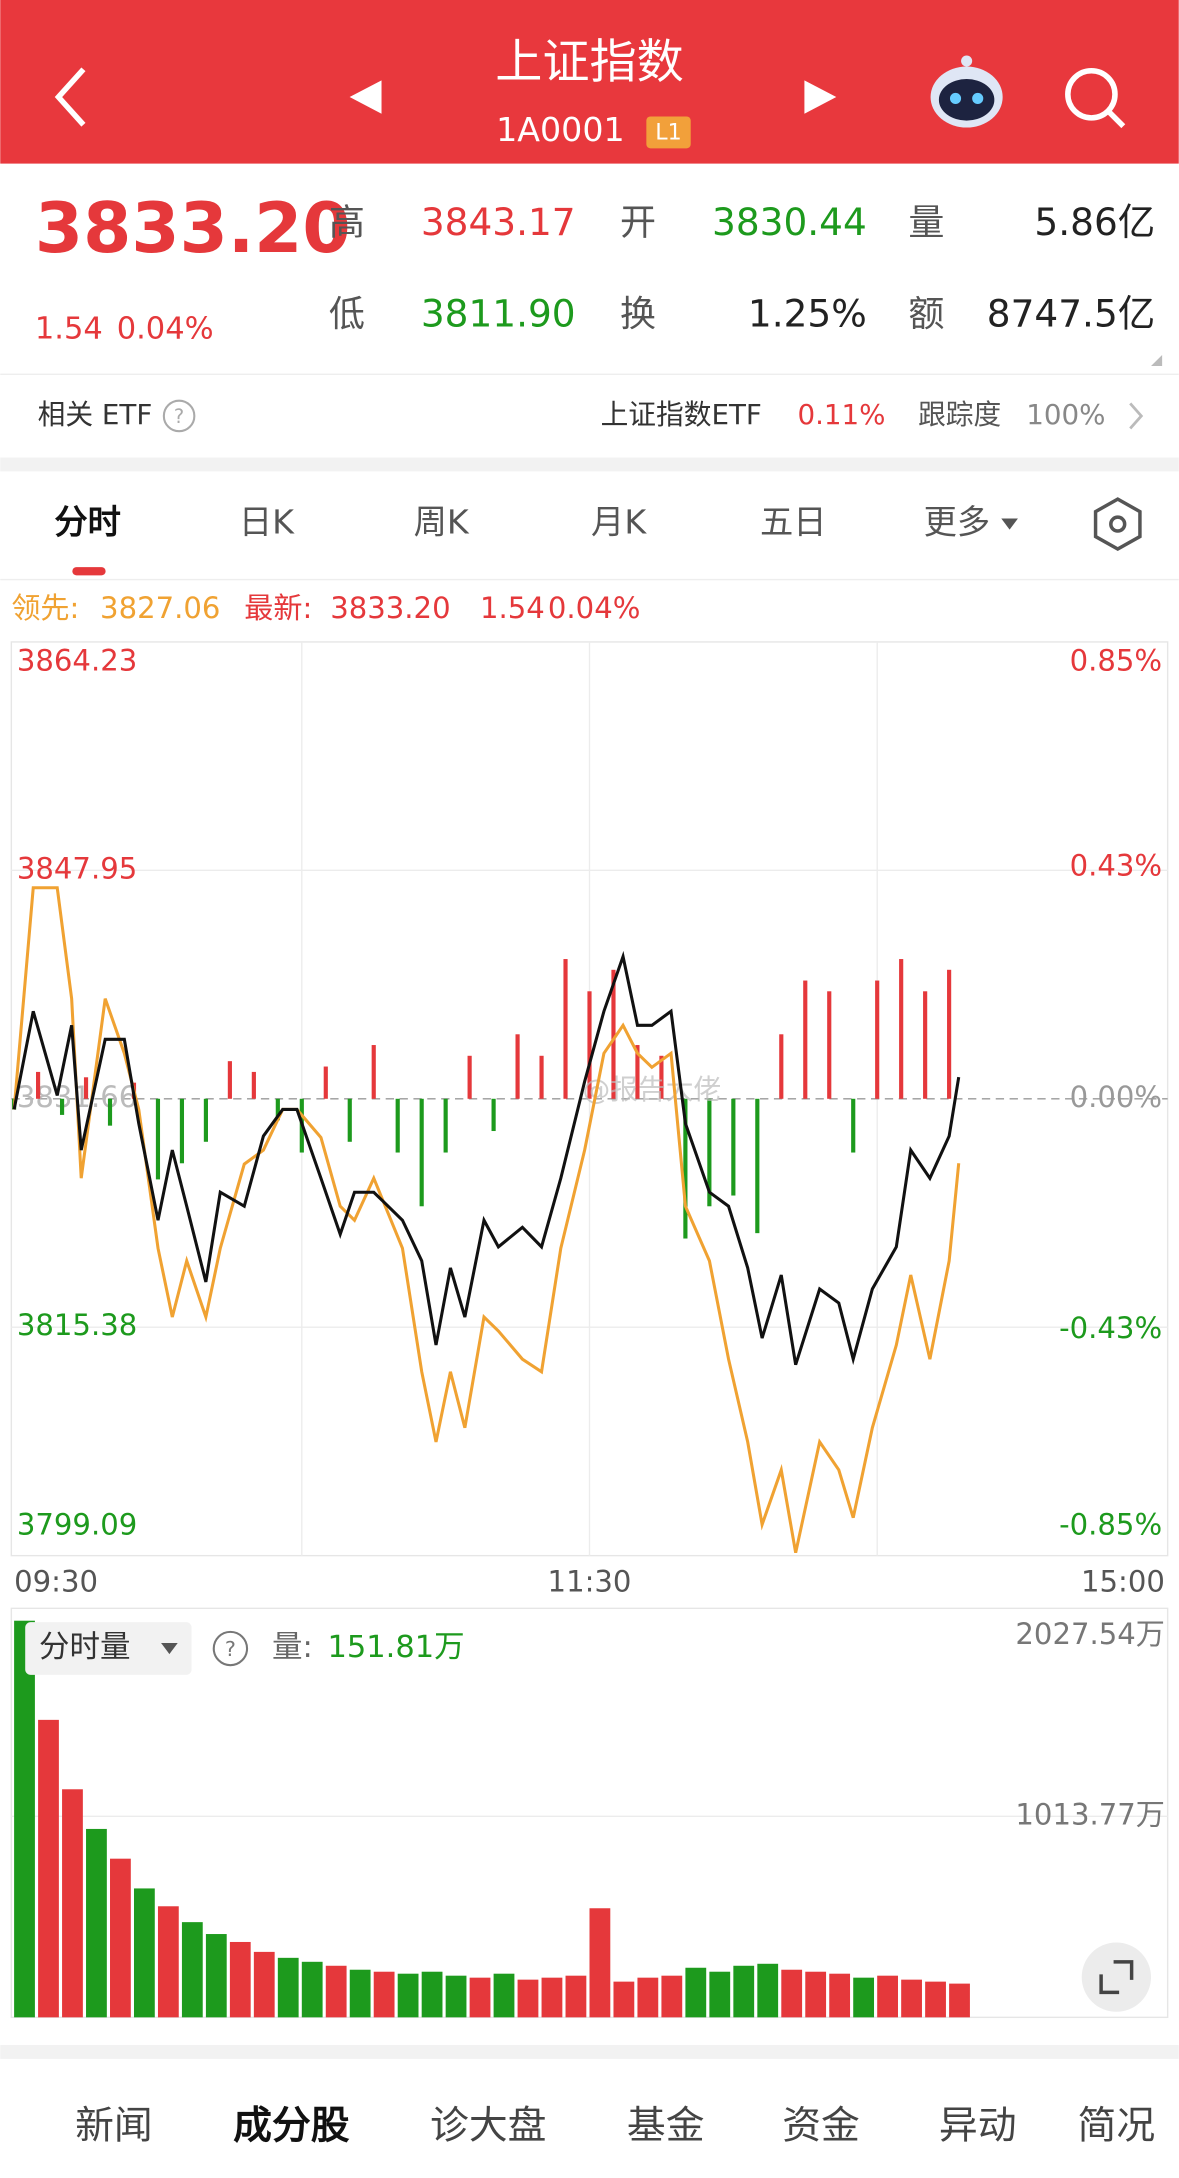  Describe the element at coordinates (498, 222) in the screenshot. I see `field-value: 3843.17` at that location.